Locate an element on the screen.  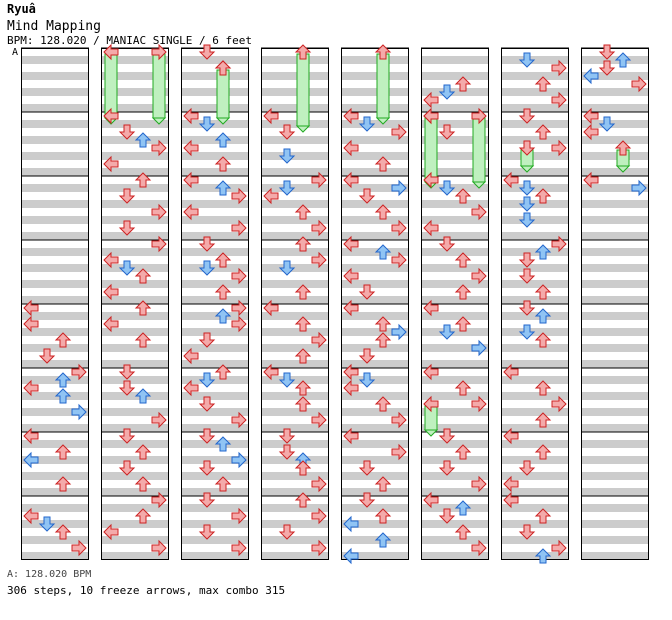
chart-info: BPM: 128.020 / MANIAC SINGLE / 6 feet is located at coordinates (130, 40).